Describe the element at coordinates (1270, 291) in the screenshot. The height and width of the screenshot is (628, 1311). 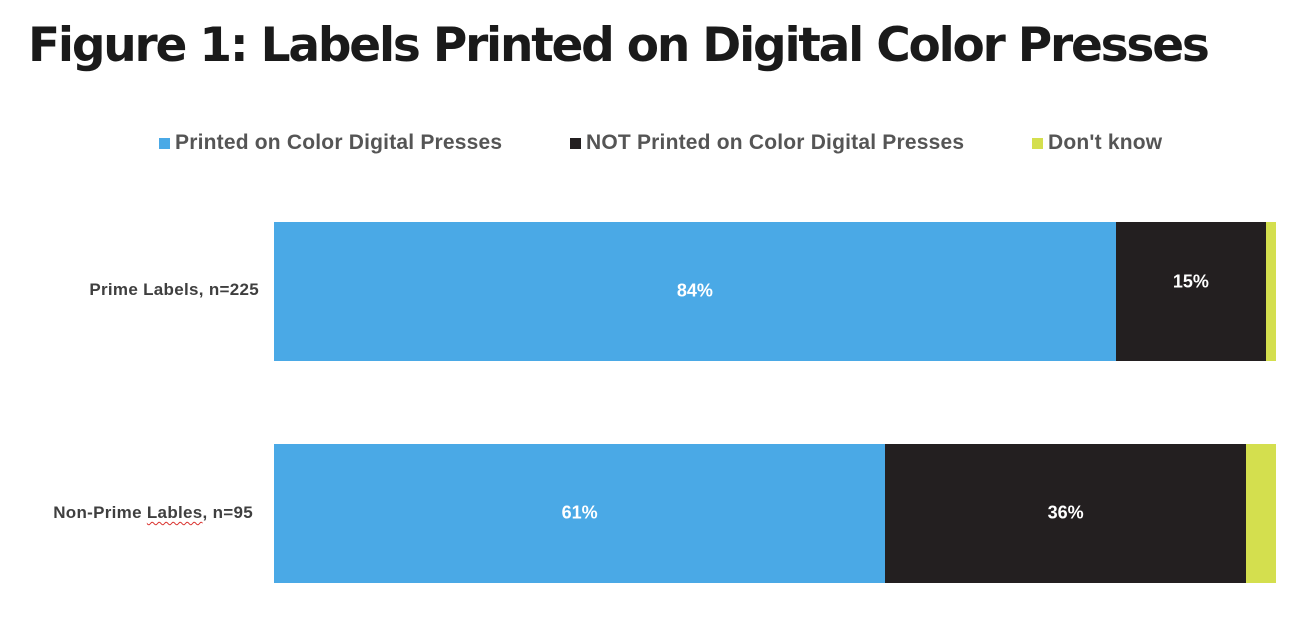
I see `bar-prime-dont-know` at that location.